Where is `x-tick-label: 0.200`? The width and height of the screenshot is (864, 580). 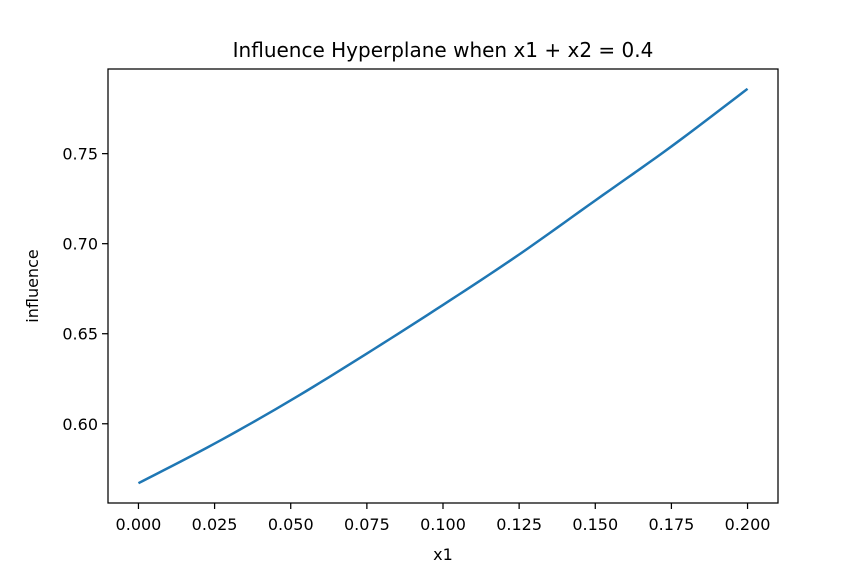 x-tick-label: 0.200 is located at coordinates (748, 524).